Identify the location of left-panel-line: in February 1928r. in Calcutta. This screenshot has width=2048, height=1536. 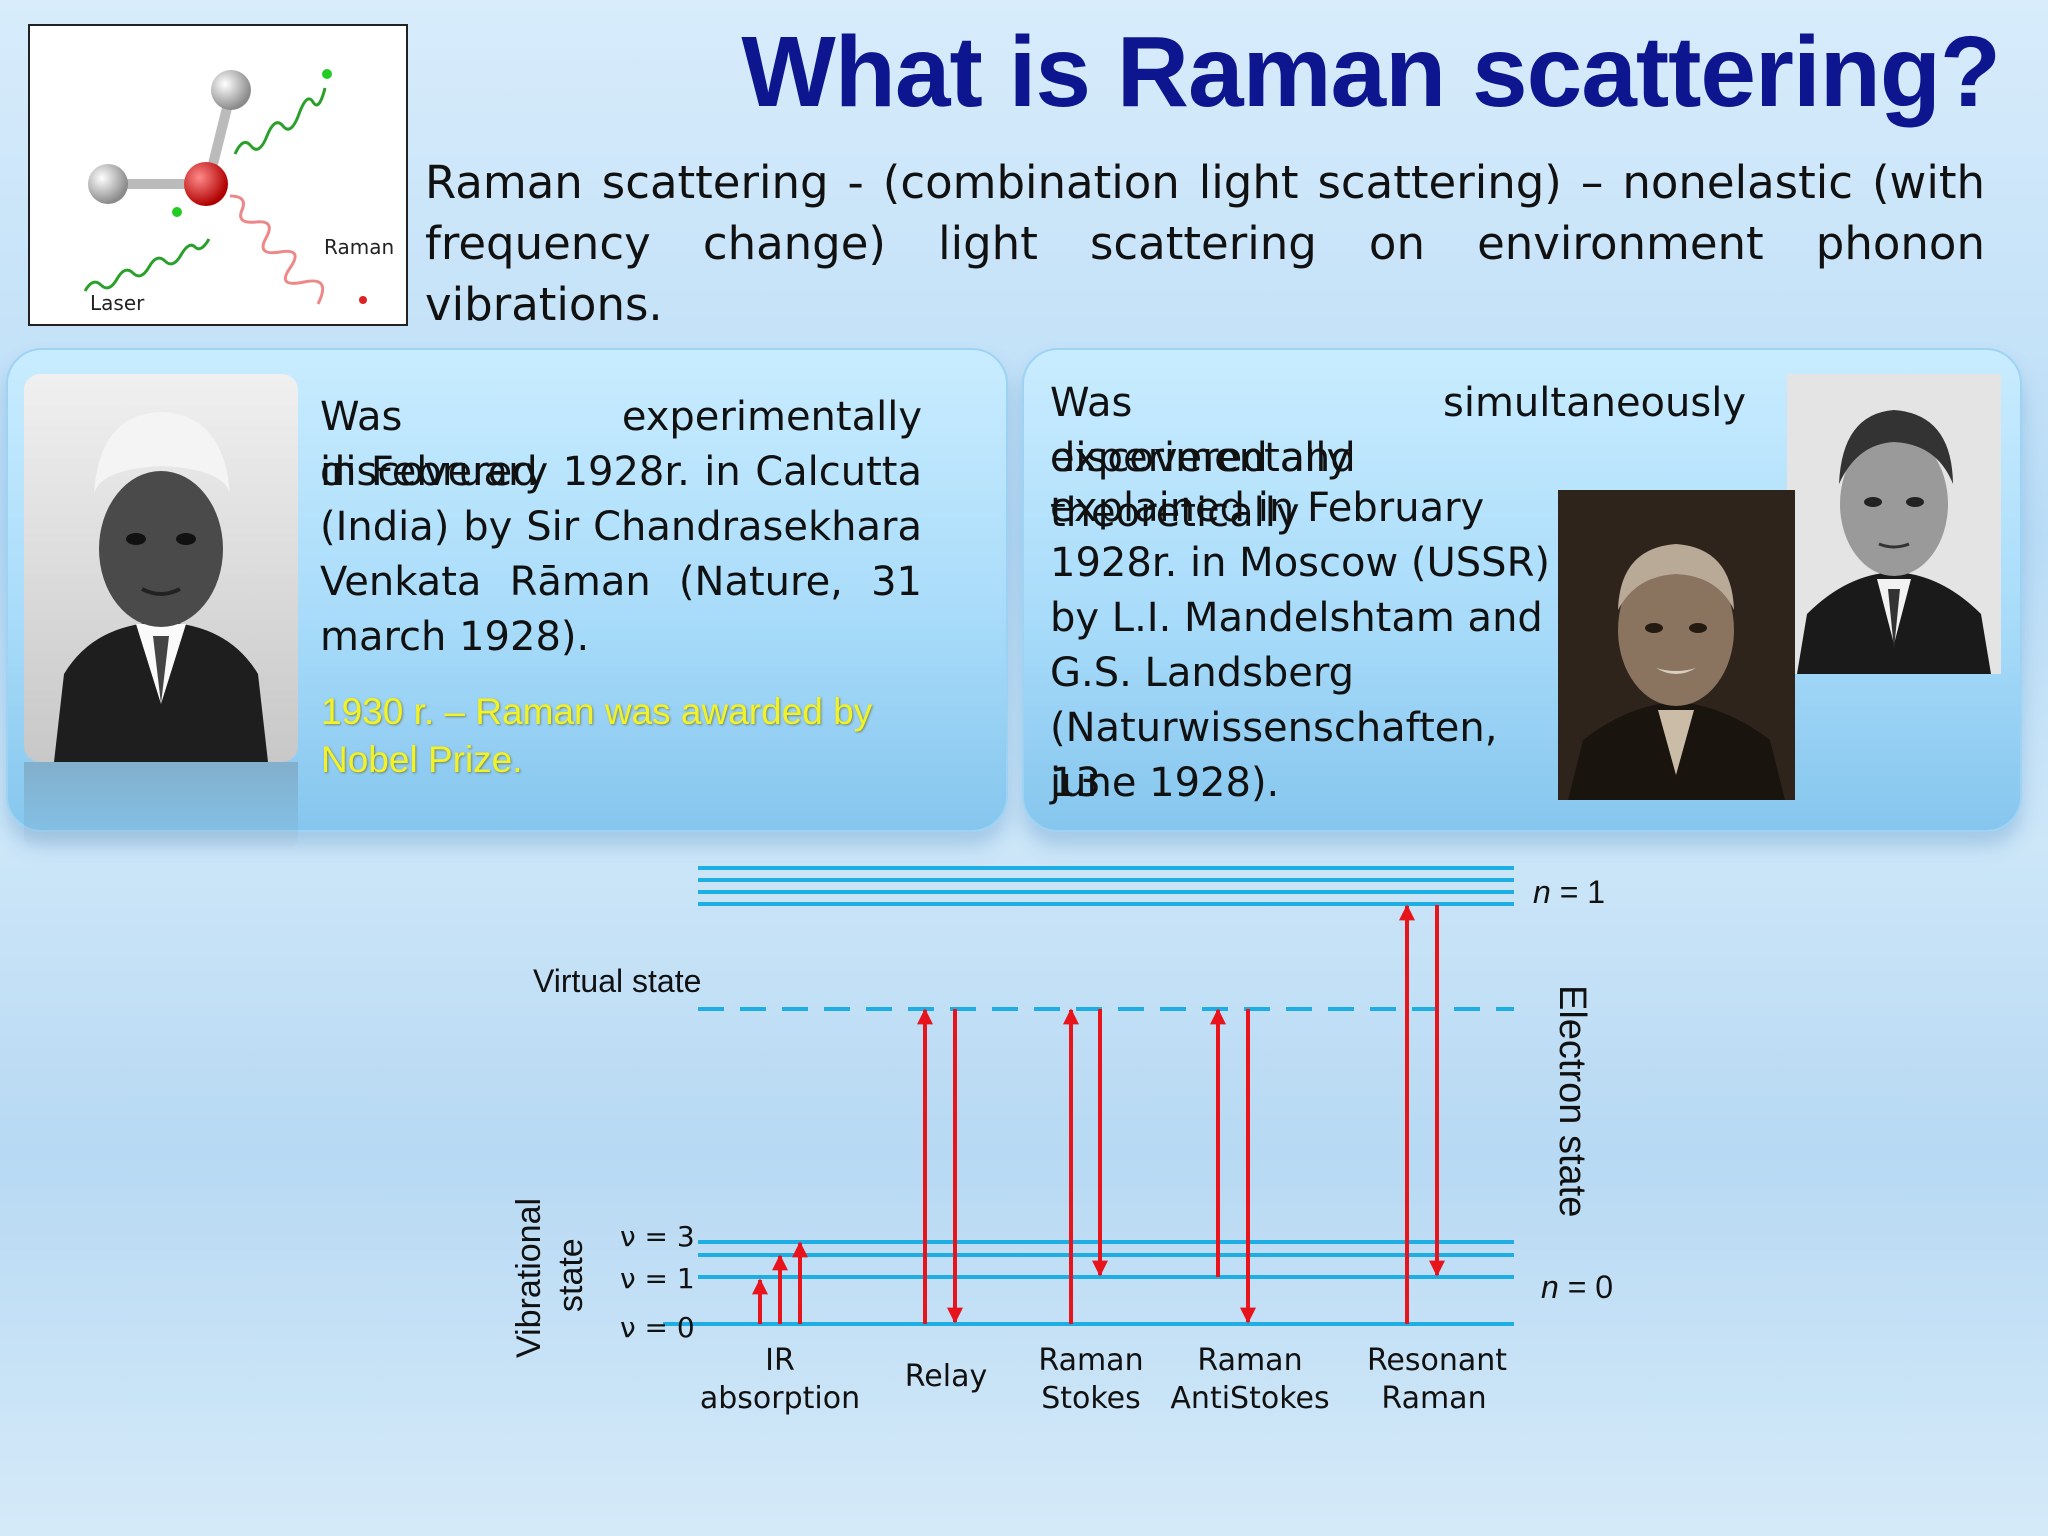
(621, 472).